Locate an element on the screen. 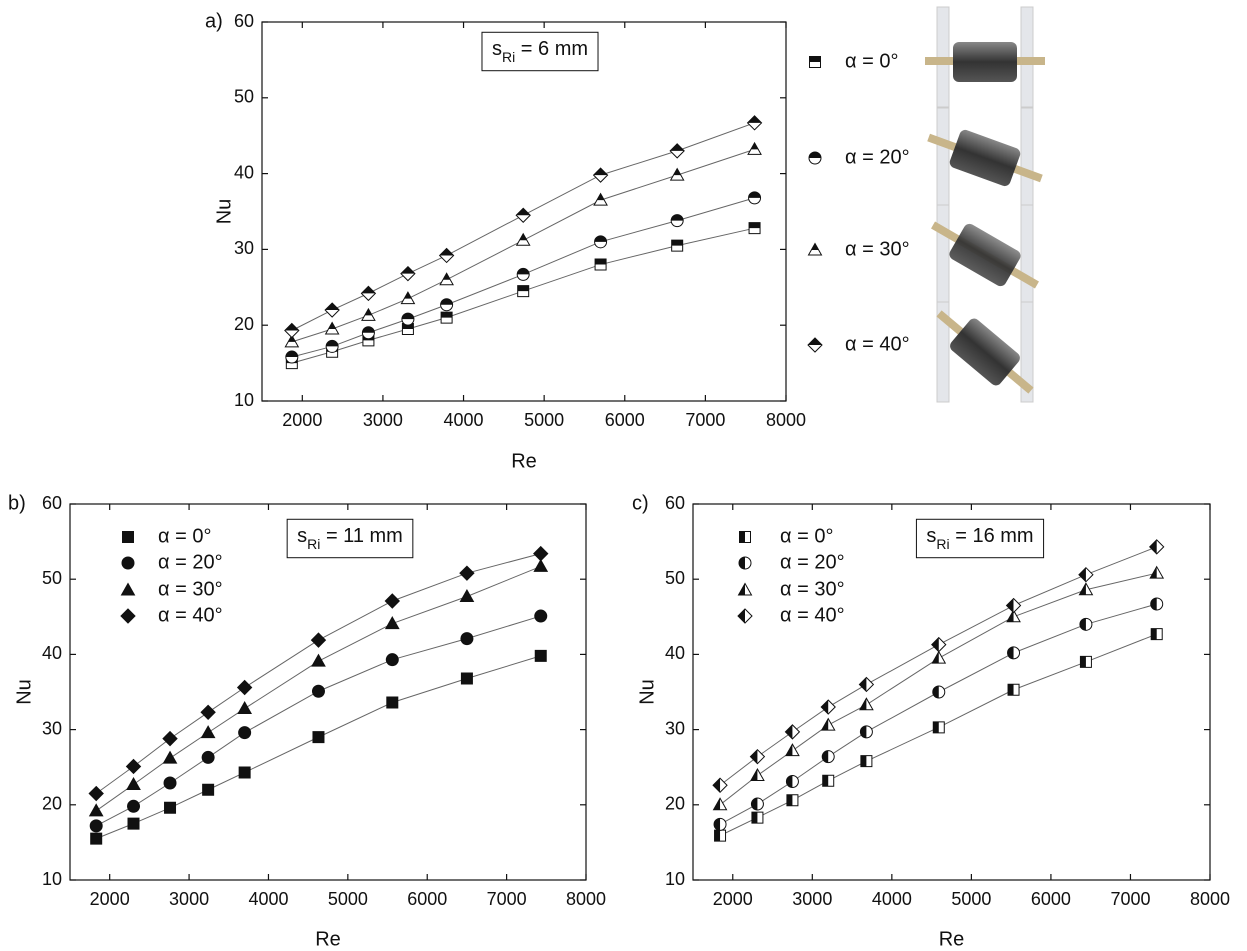 This screenshot has width=1247, height=951. legend-label: α = 40° is located at coordinates (812, 615).